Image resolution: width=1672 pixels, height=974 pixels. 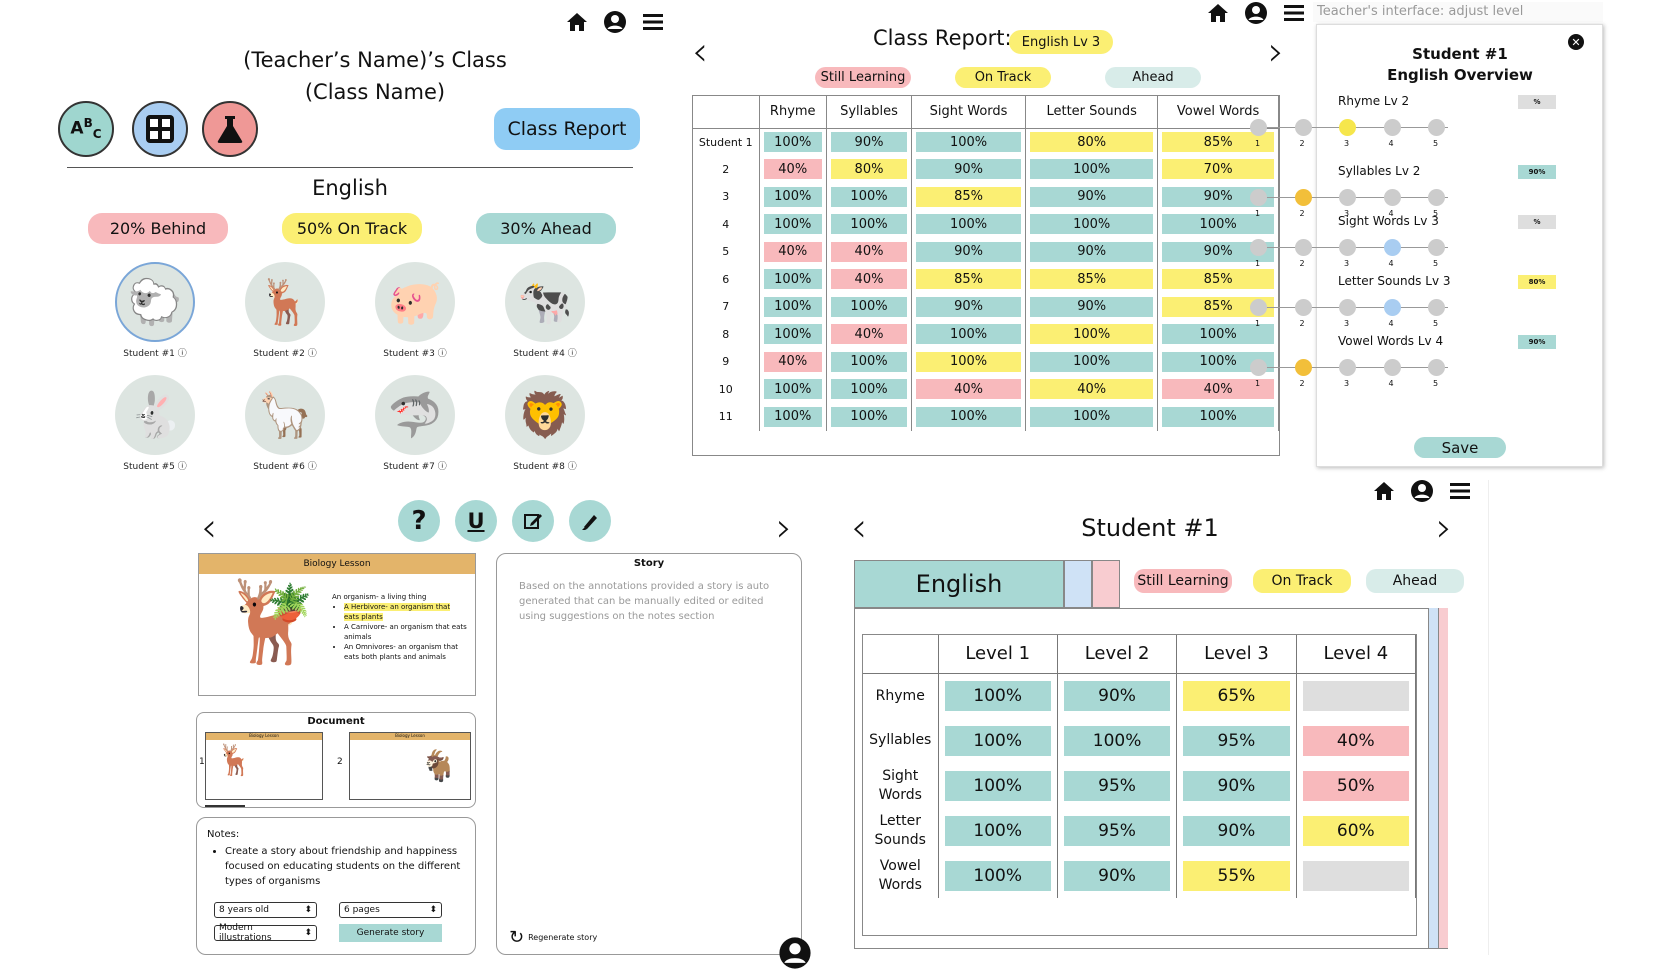 I want to click on class-report-button: Class Report, so click(x=567, y=129).